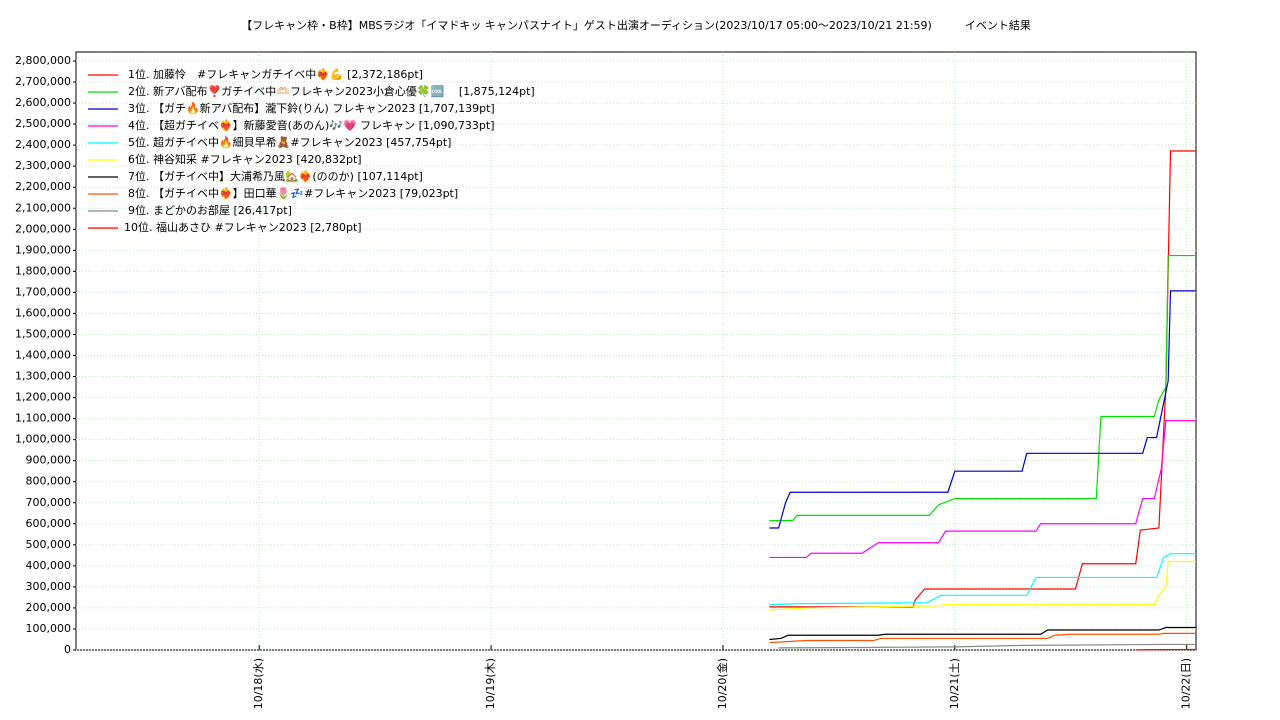 This screenshot has width=1280, height=720. Describe the element at coordinates (49, 481) in the screenshot. I see `y-tick-label: 800,000` at that location.